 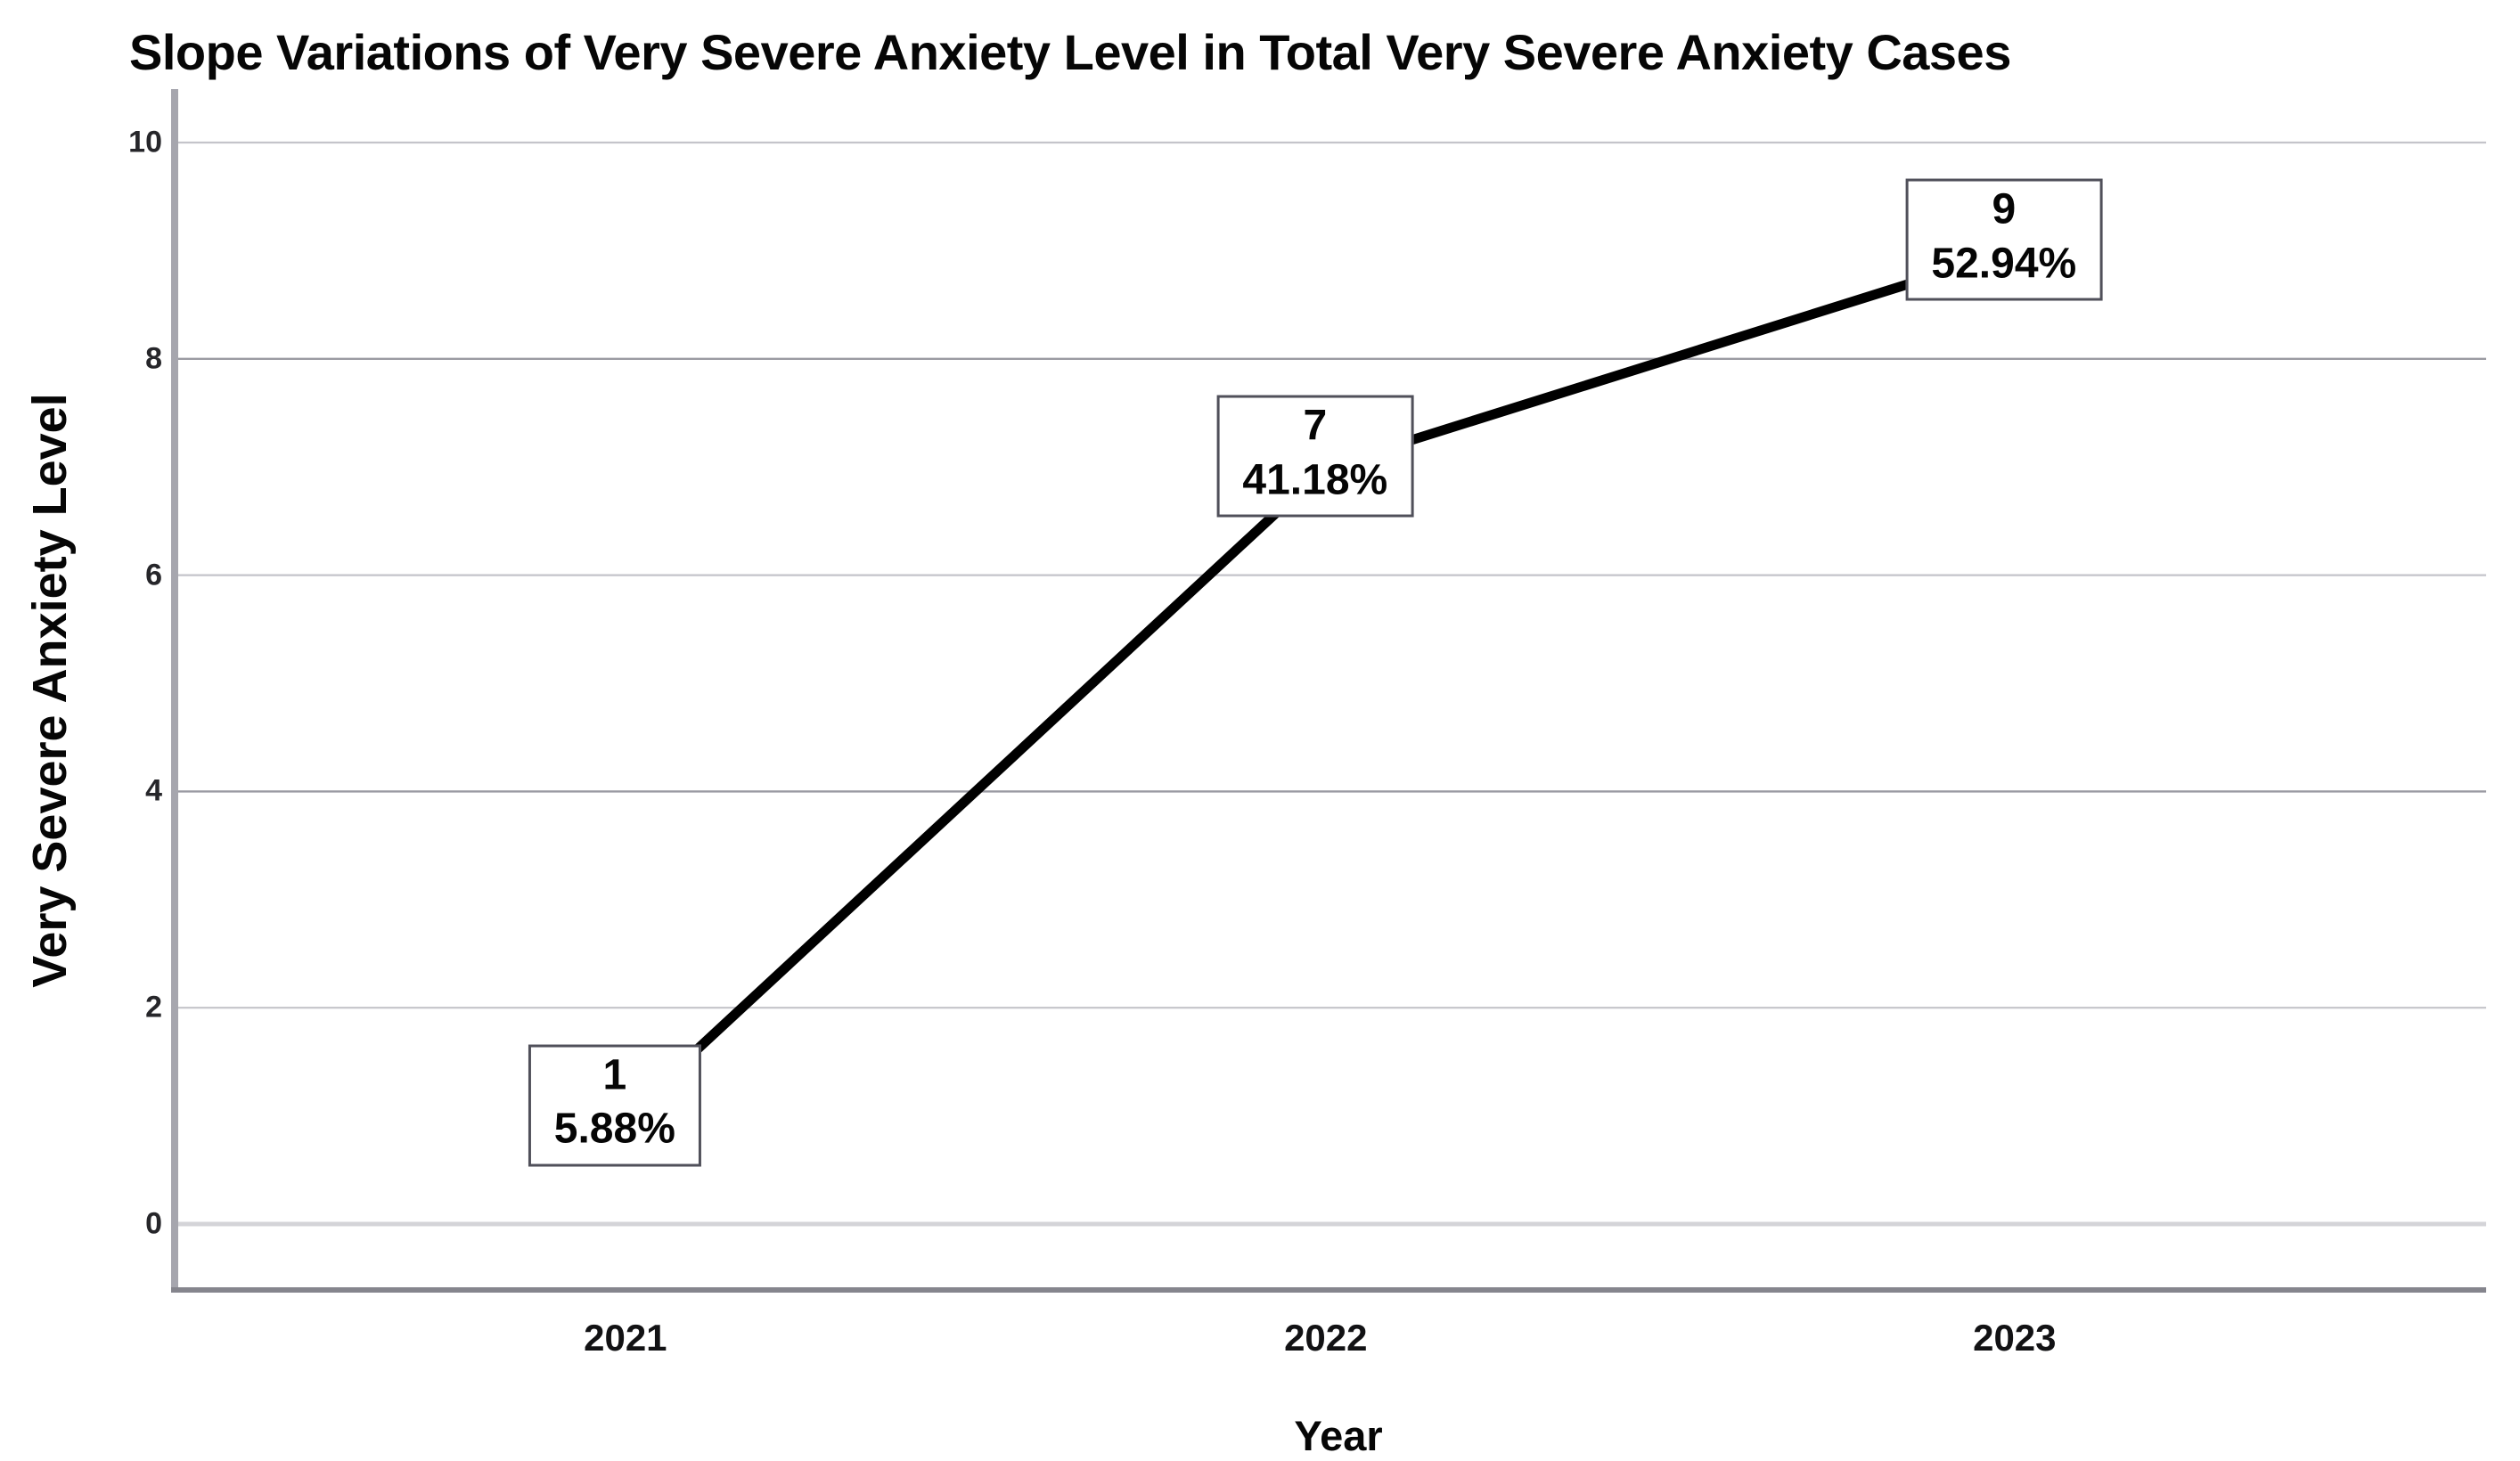 I want to click on y-tick-label: 6, so click(x=153, y=575).